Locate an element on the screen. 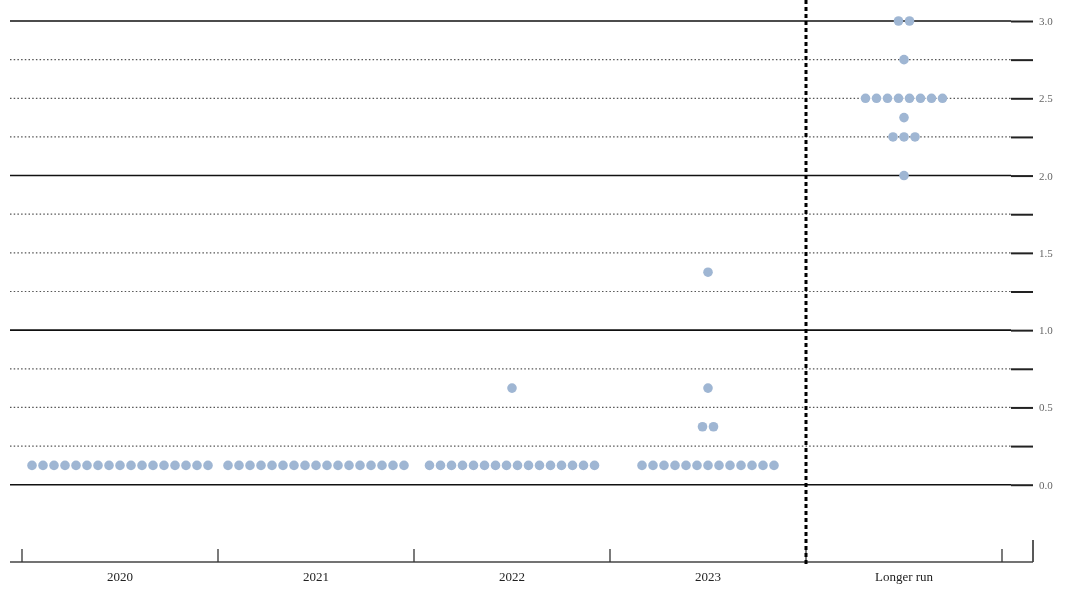 The image size is (1080, 593). y-tick-label: 0.0 is located at coordinates (1046, 484).